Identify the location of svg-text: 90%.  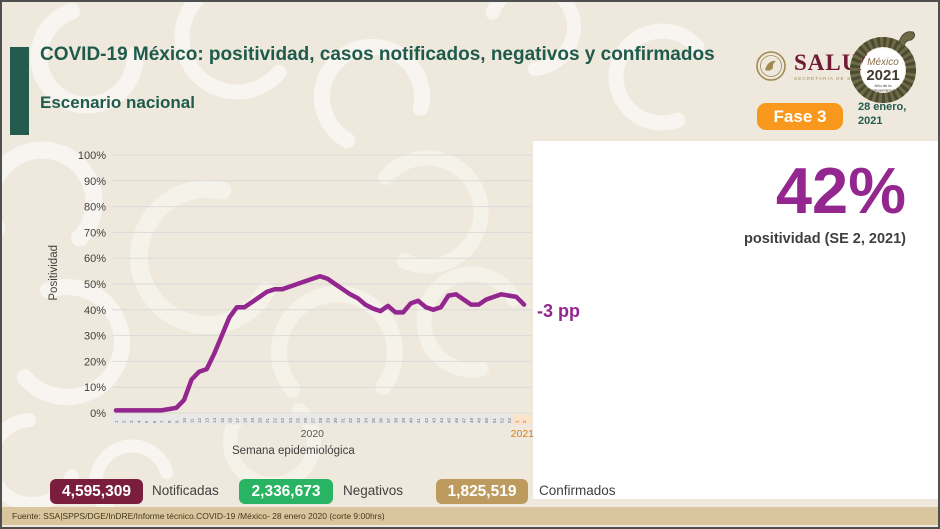
(95, 182).